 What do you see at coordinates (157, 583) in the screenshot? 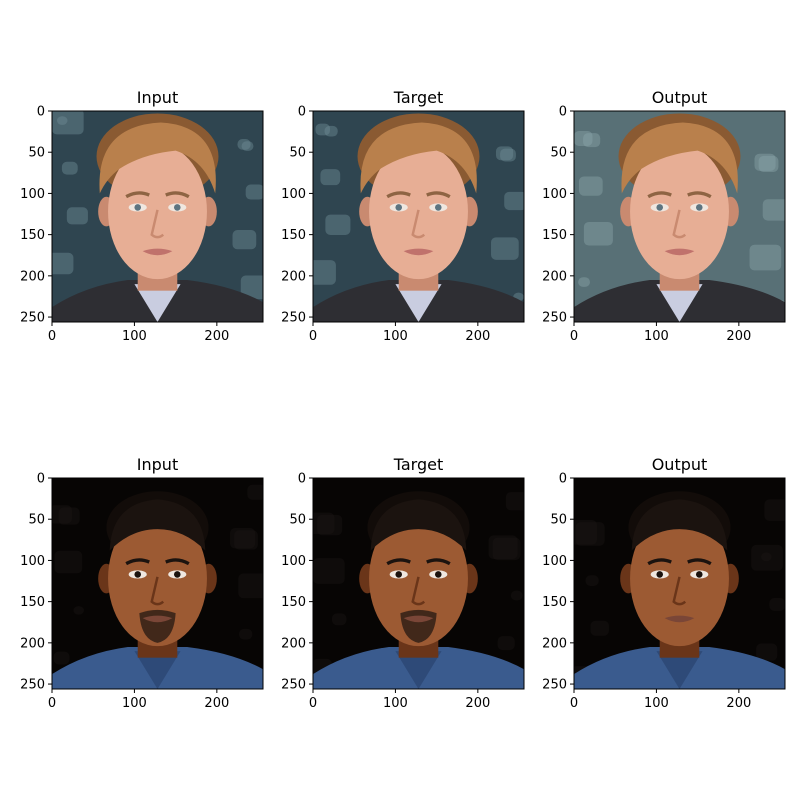
I see `face-2-input-image` at bounding box center [157, 583].